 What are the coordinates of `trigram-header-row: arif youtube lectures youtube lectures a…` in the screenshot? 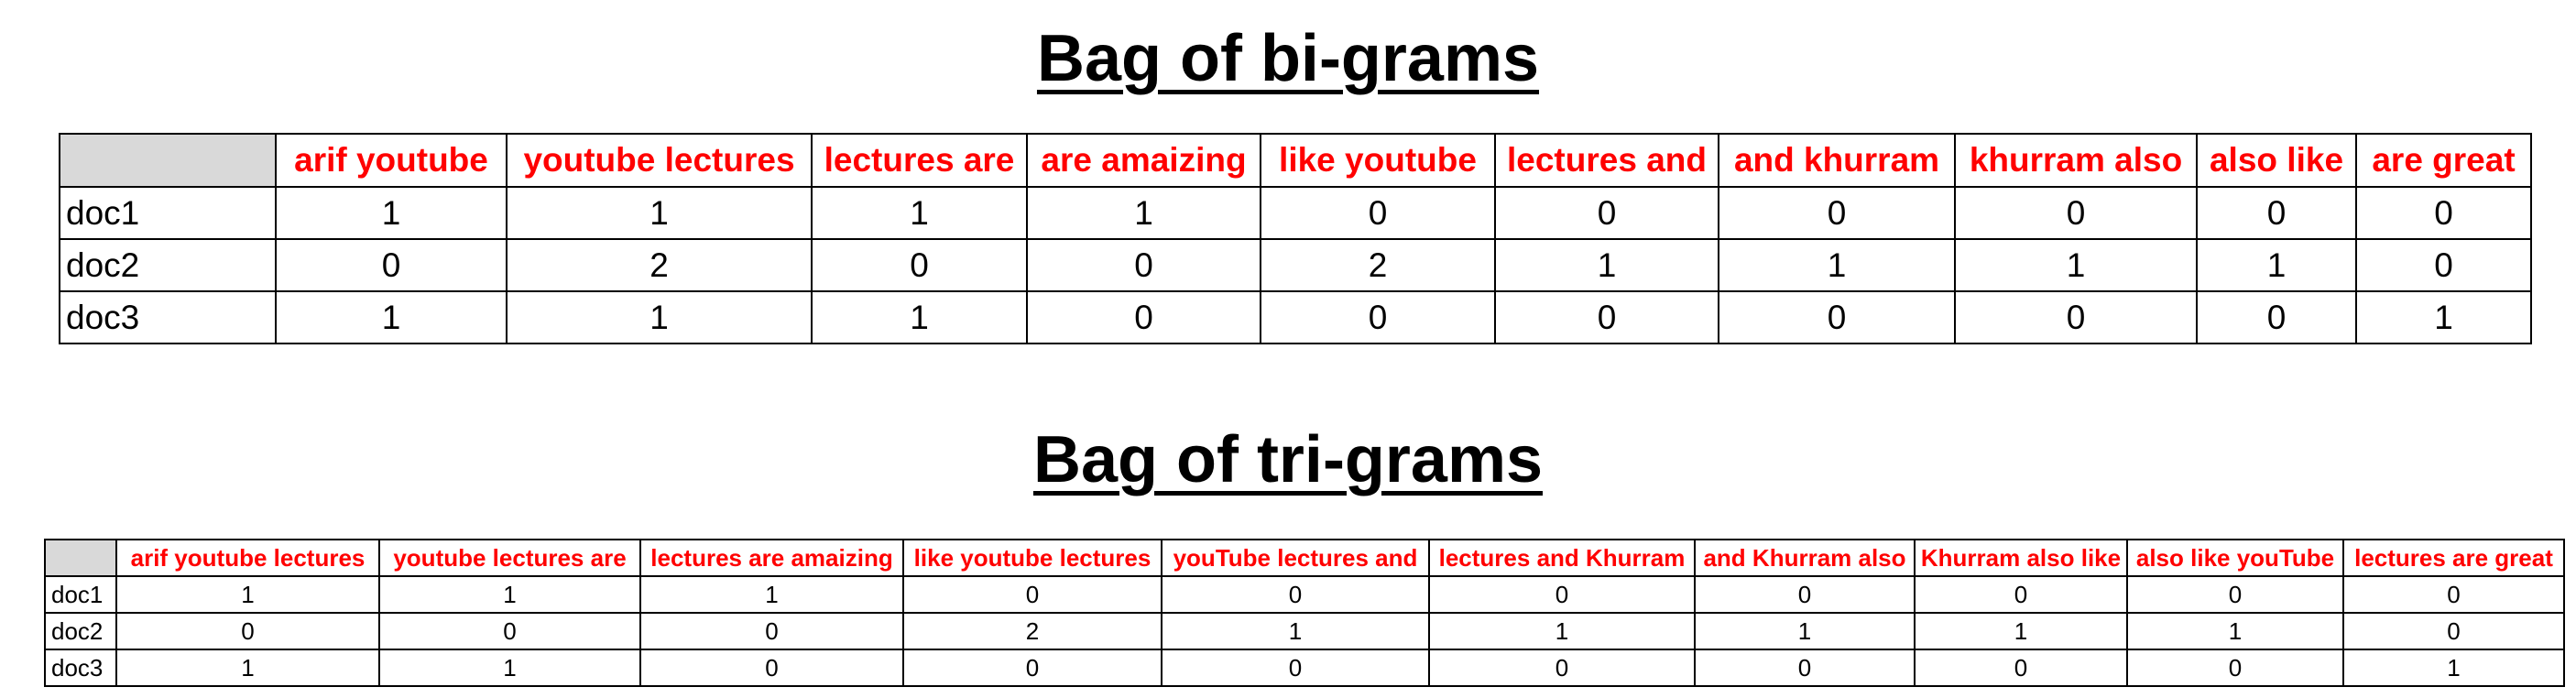 It's located at (1304, 558).